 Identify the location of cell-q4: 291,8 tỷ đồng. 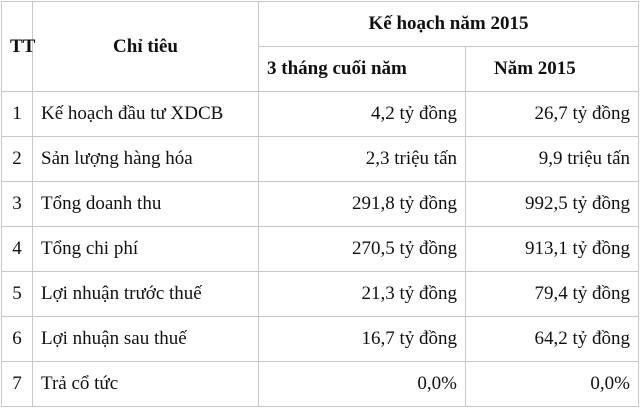
(362, 204).